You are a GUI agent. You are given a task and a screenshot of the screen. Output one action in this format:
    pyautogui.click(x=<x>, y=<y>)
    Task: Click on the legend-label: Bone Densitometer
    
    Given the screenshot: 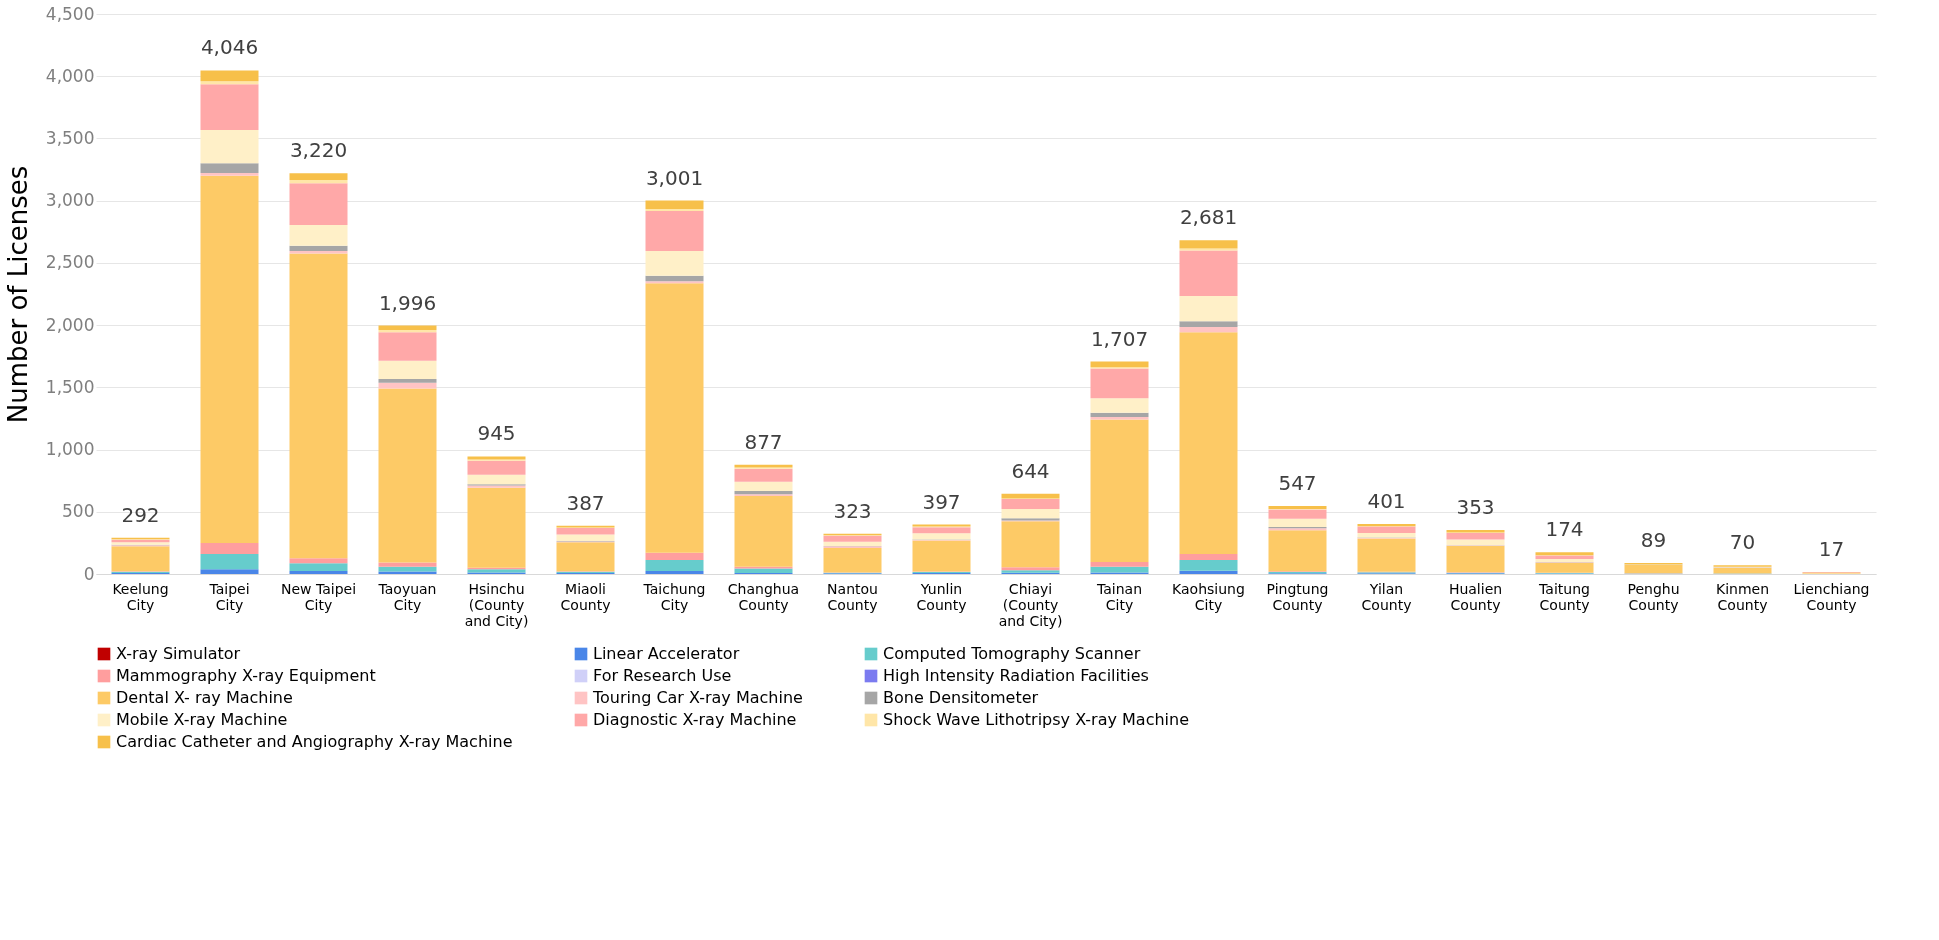 What is the action you would take?
    pyautogui.click(x=961, y=697)
    